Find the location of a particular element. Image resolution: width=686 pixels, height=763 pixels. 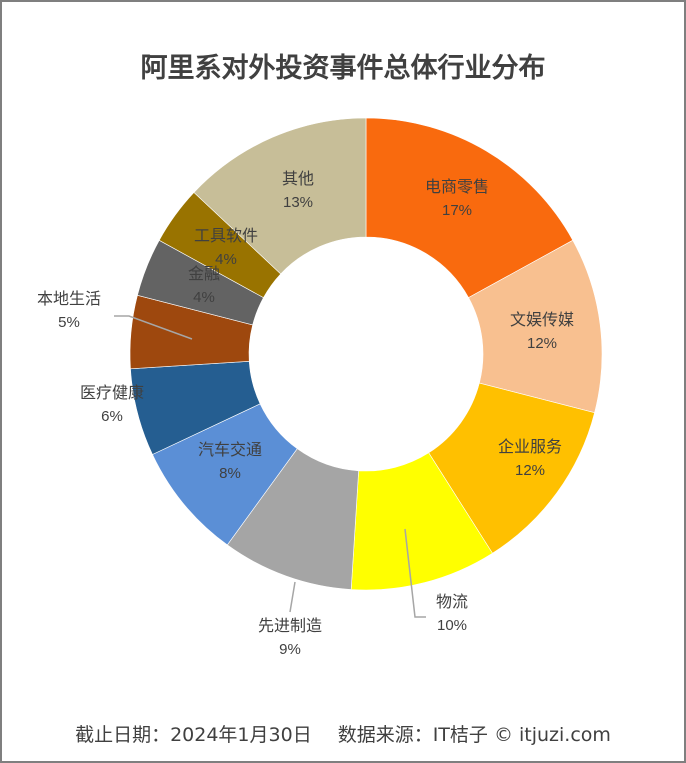

slice-label-percent: 9% is located at coordinates (290, 649).